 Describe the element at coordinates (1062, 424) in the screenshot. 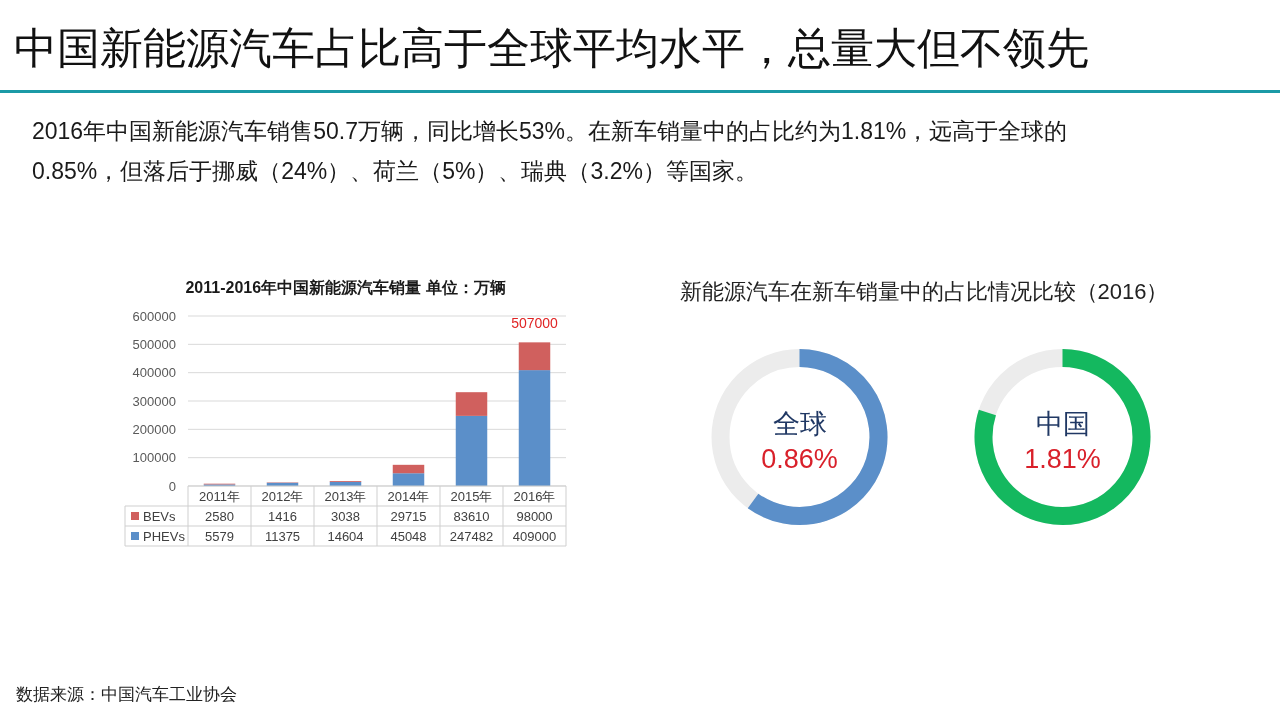

I see `category-label: 中国` at that location.